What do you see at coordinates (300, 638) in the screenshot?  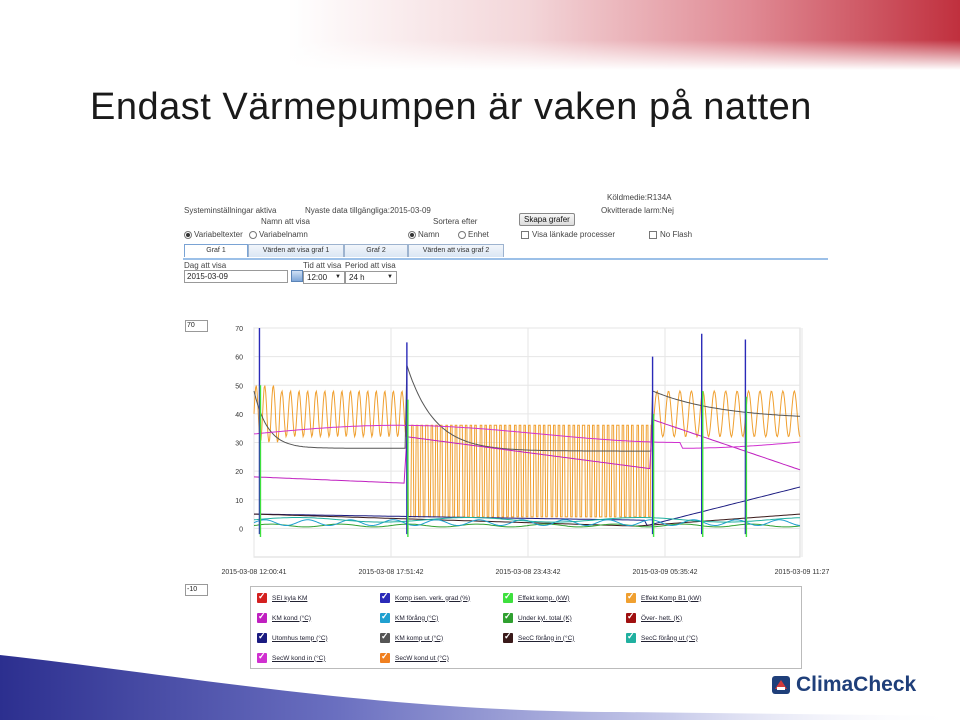 I see `legend-label: Utomhus temp (°C)` at bounding box center [300, 638].